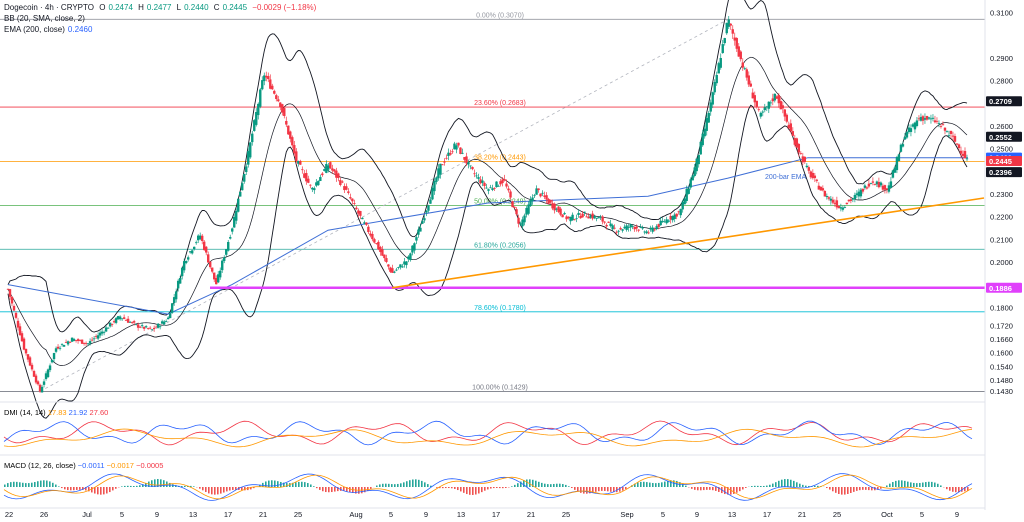 This screenshot has height=522, width=1024. I want to click on price-badge-label: 0.2396, so click(1000, 172).